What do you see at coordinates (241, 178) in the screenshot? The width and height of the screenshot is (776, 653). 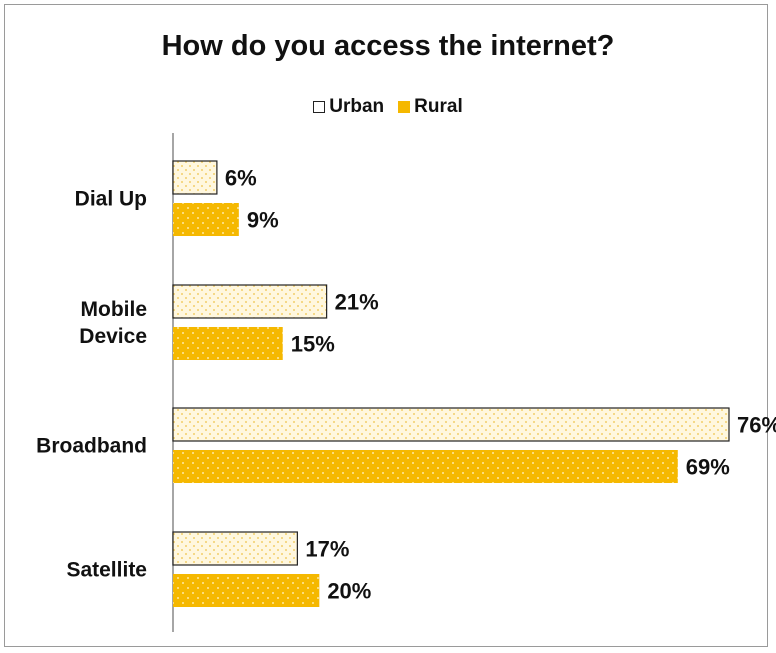 I see `data-label-urban-0: 6%` at bounding box center [241, 178].